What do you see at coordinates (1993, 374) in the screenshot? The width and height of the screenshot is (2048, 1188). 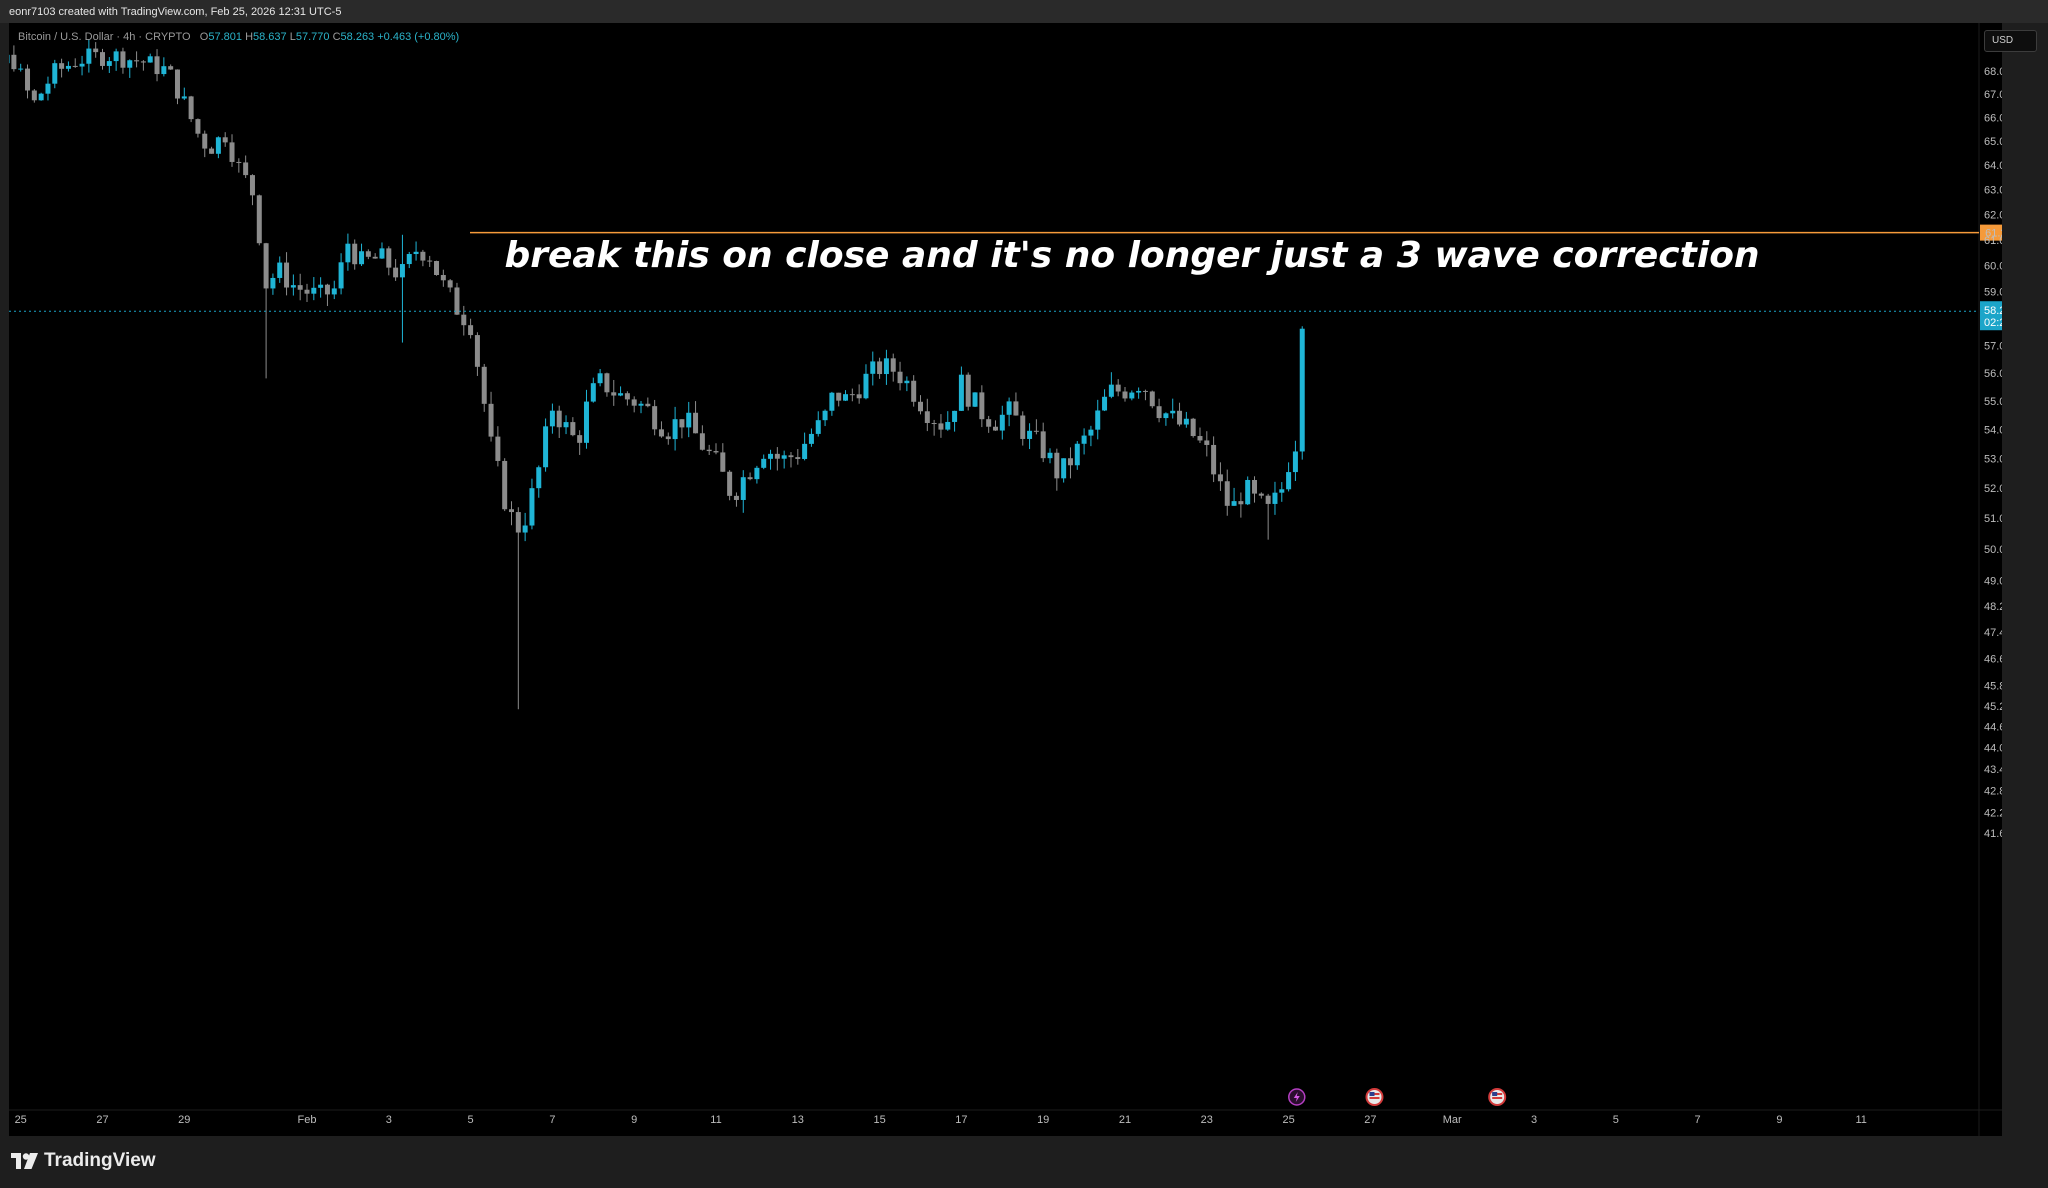 I see `price-tick-label: 56.000` at bounding box center [1993, 374].